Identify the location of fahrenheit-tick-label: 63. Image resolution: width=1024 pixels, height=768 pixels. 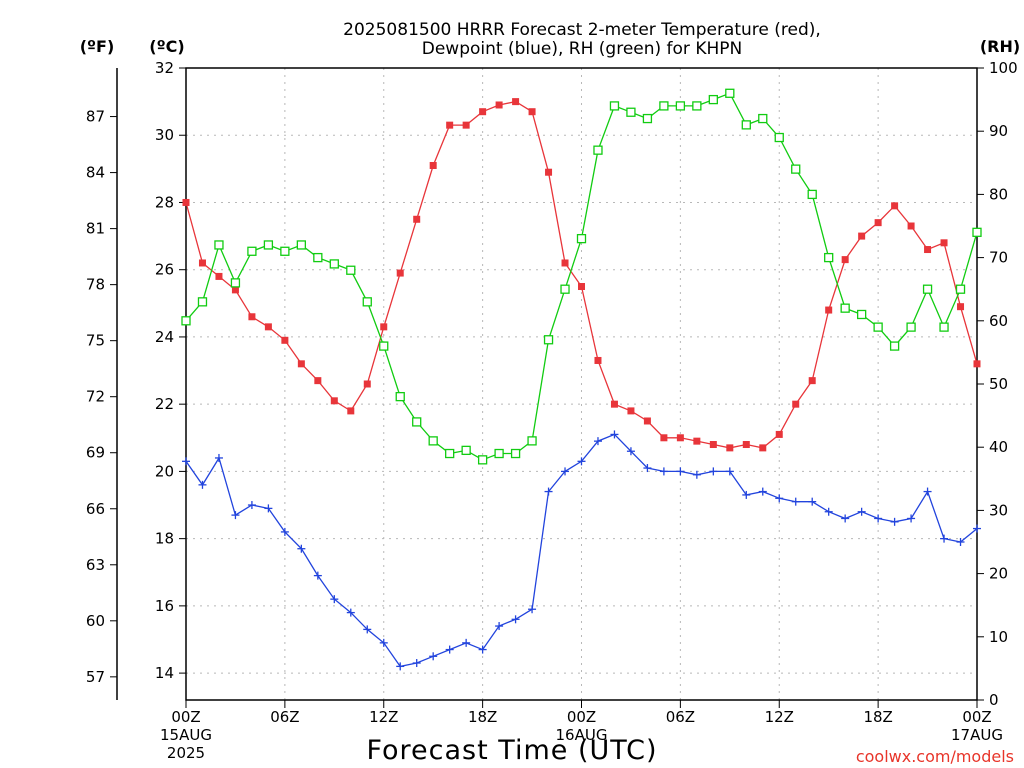
(95, 565).